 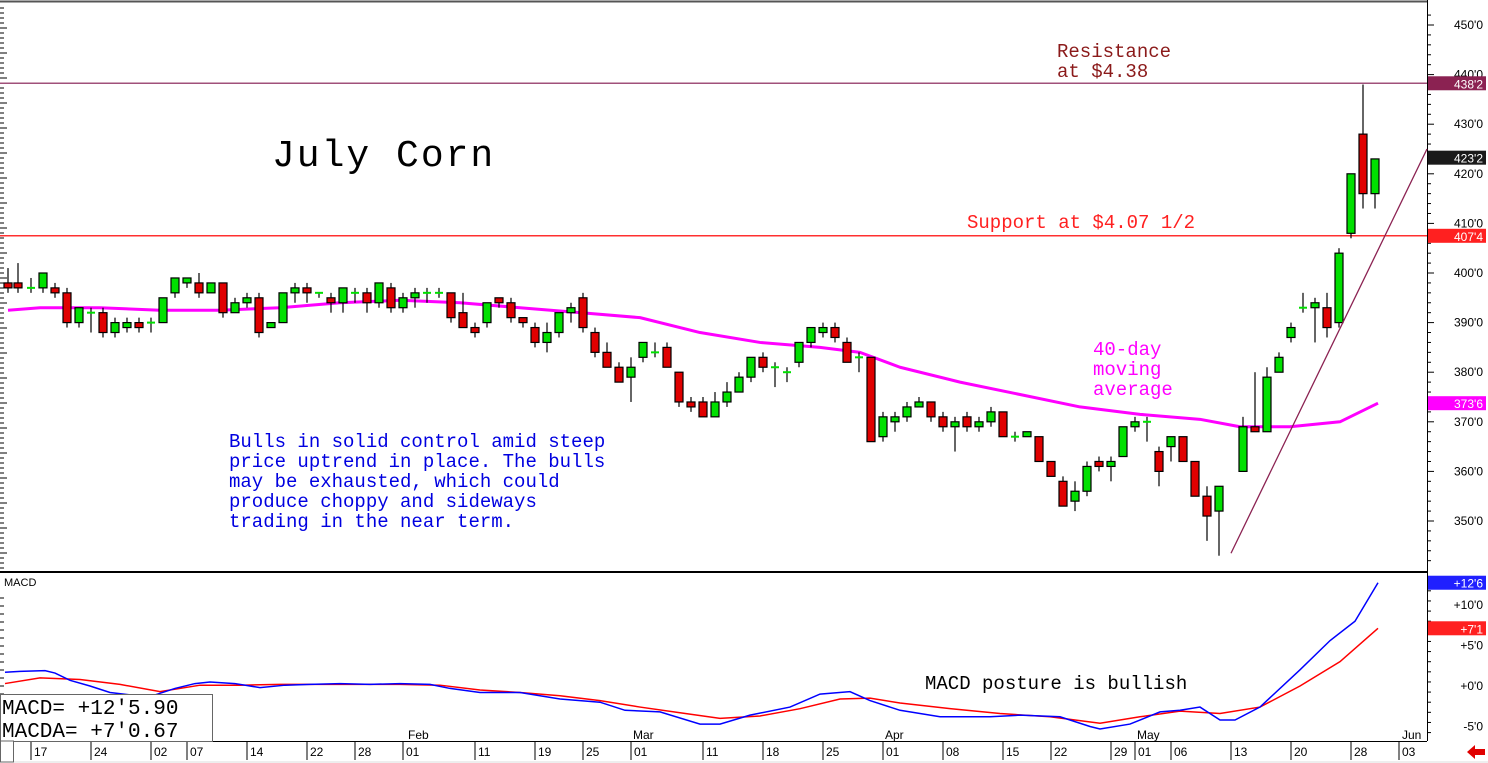 What do you see at coordinates (1468, 404) in the screenshot?
I see `svg-text: 373'6` at bounding box center [1468, 404].